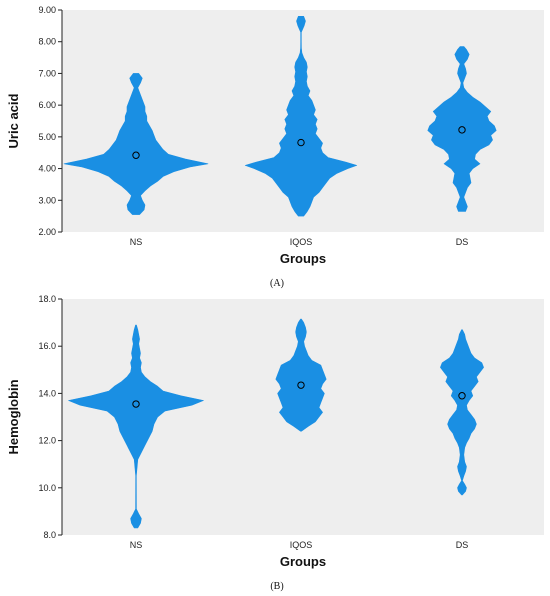 Image resolution: width=550 pixels, height=596 pixels. Describe the element at coordinates (50, 417) in the screenshot. I see `y-ticks: 8.0 10.0 12.0 14.0 16.0 18.0` at that location.